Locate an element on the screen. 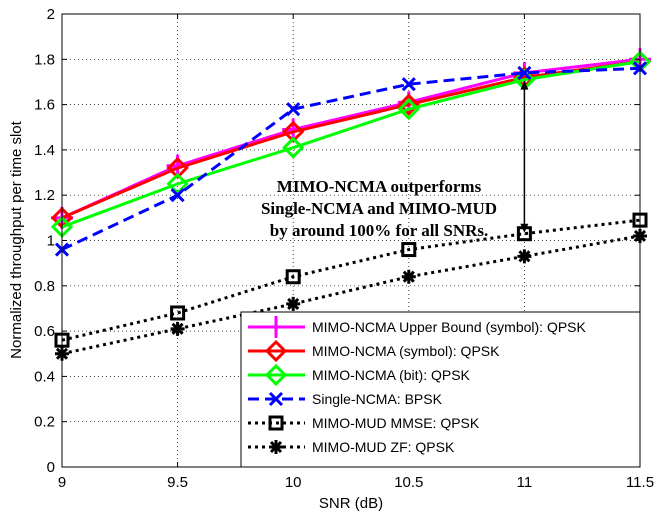 Image resolution: width=667 pixels, height=521 pixels. y-tick-label: 1 is located at coordinates (51, 241).